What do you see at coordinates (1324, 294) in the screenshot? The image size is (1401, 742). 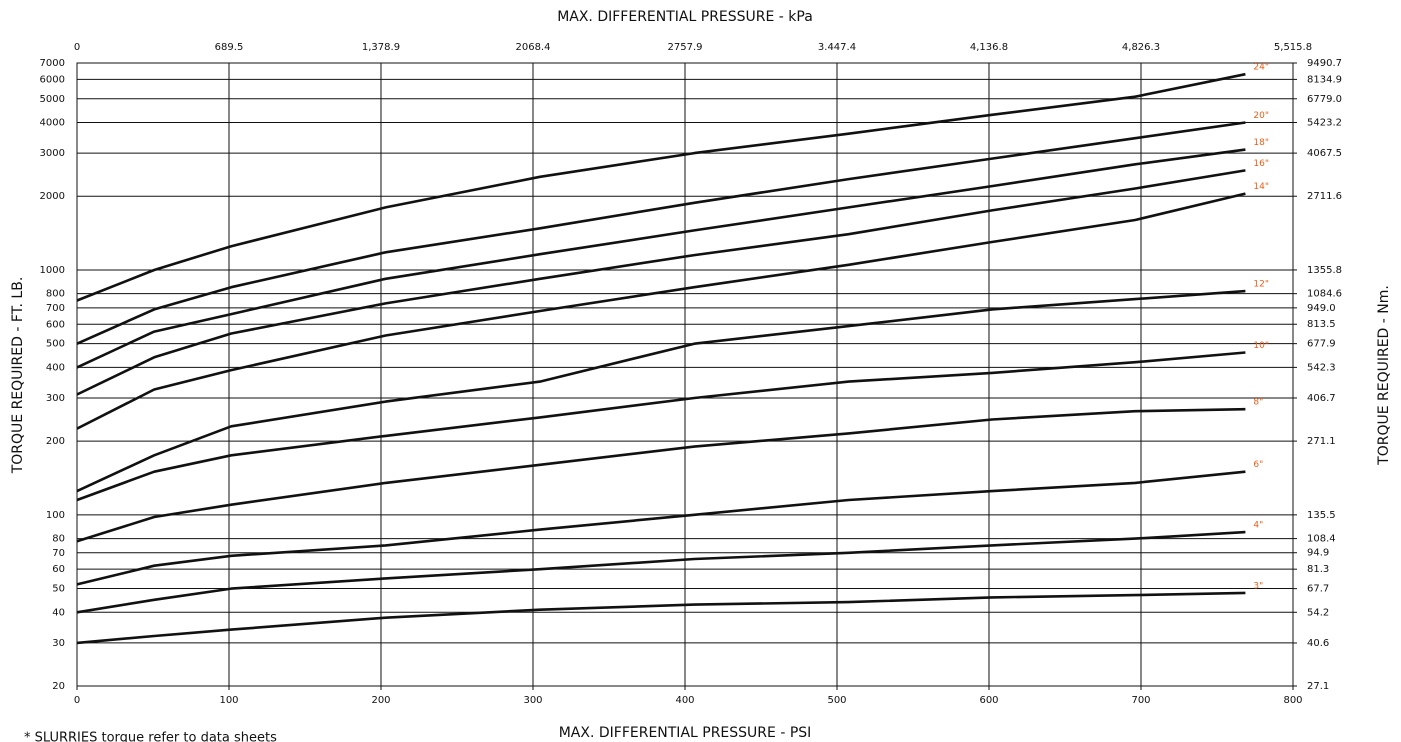 I see `y2-tick-label: 1084.6` at bounding box center [1324, 294].